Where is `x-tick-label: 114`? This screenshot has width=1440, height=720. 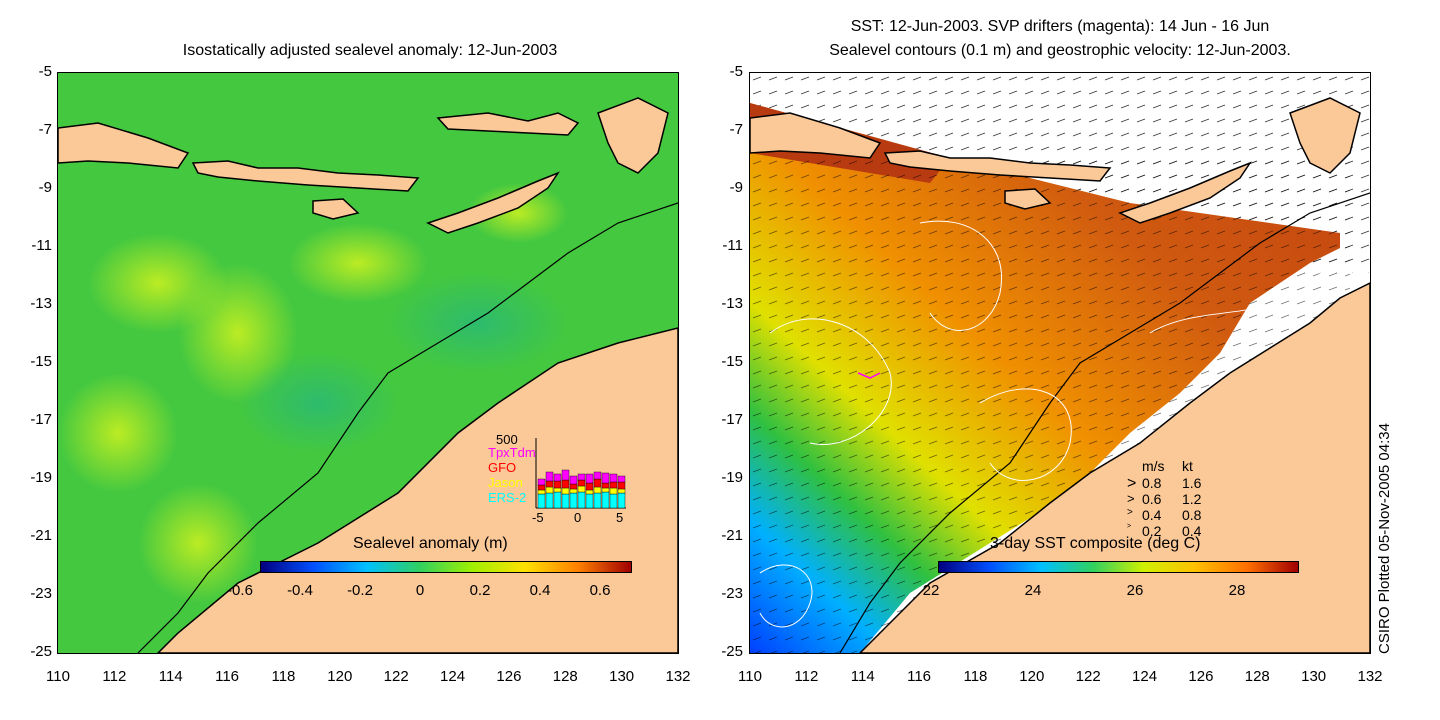 x-tick-label: 114 is located at coordinates (170, 676).